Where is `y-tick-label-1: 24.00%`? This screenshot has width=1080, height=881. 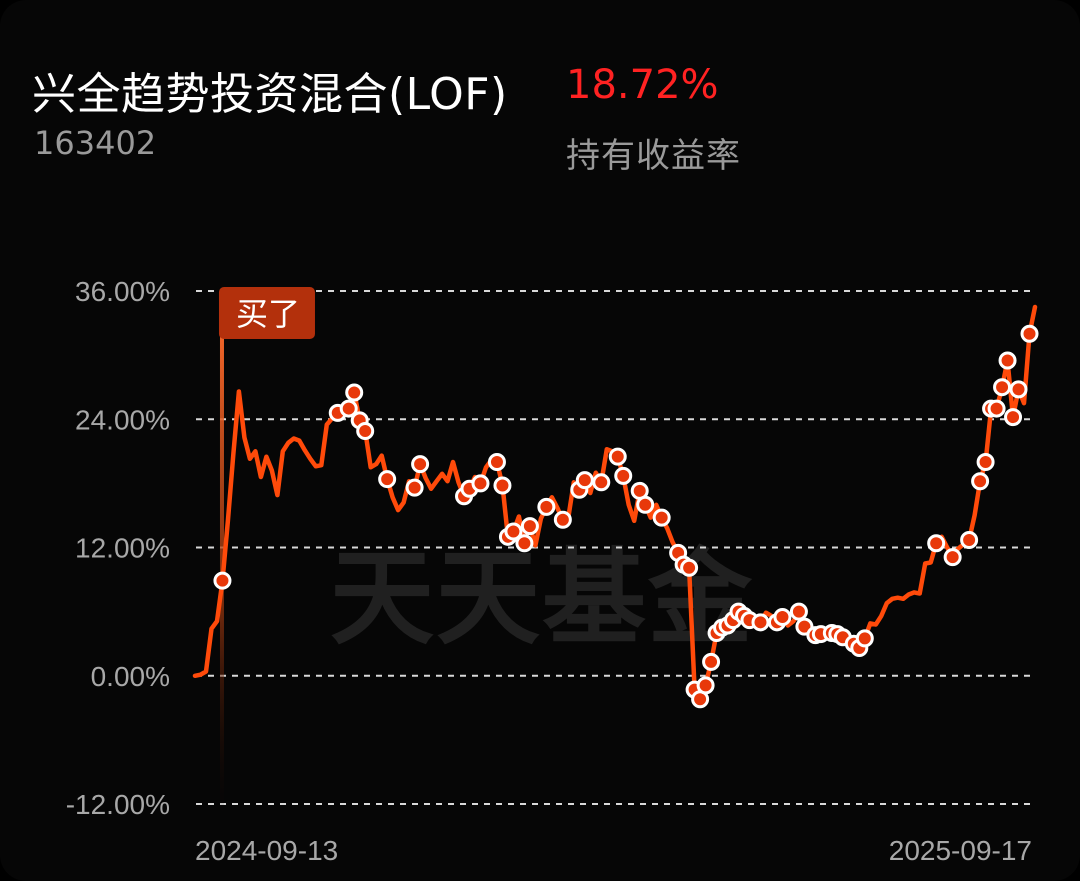
y-tick-label-1: 24.00% is located at coordinates (122, 419).